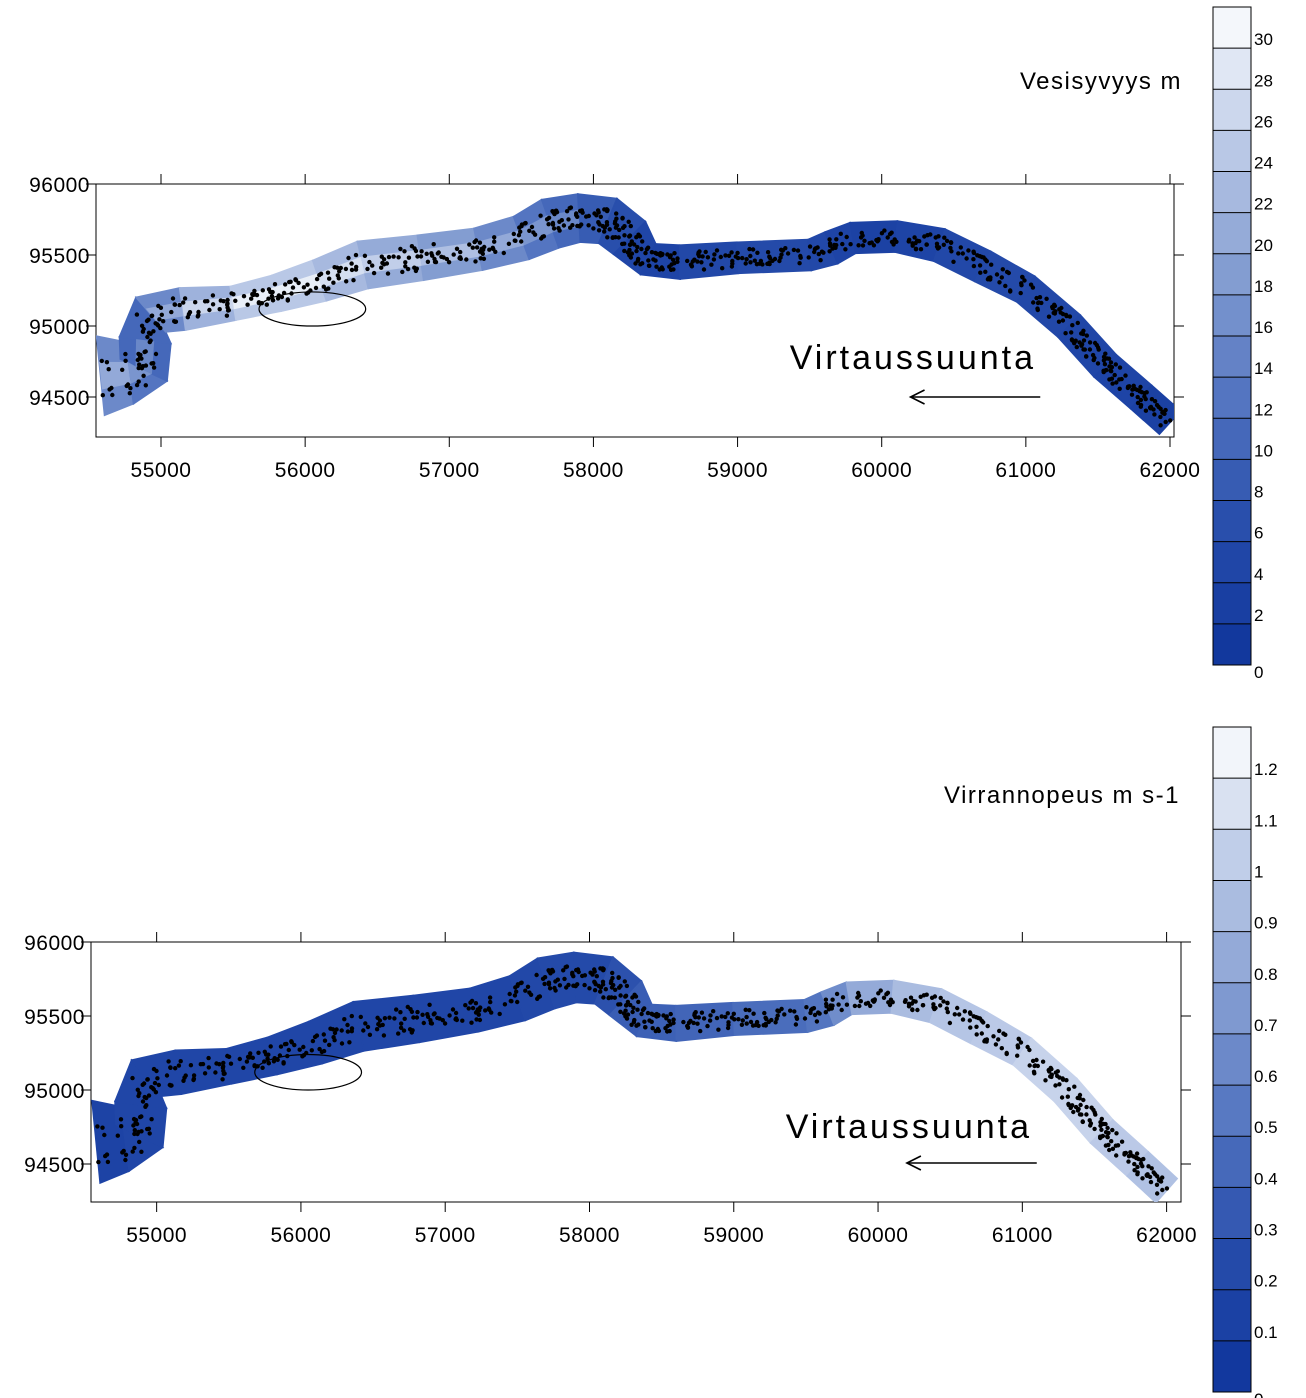  What do you see at coordinates (1258, 615) in the screenshot?
I see `legend-label: 2` at bounding box center [1258, 615].